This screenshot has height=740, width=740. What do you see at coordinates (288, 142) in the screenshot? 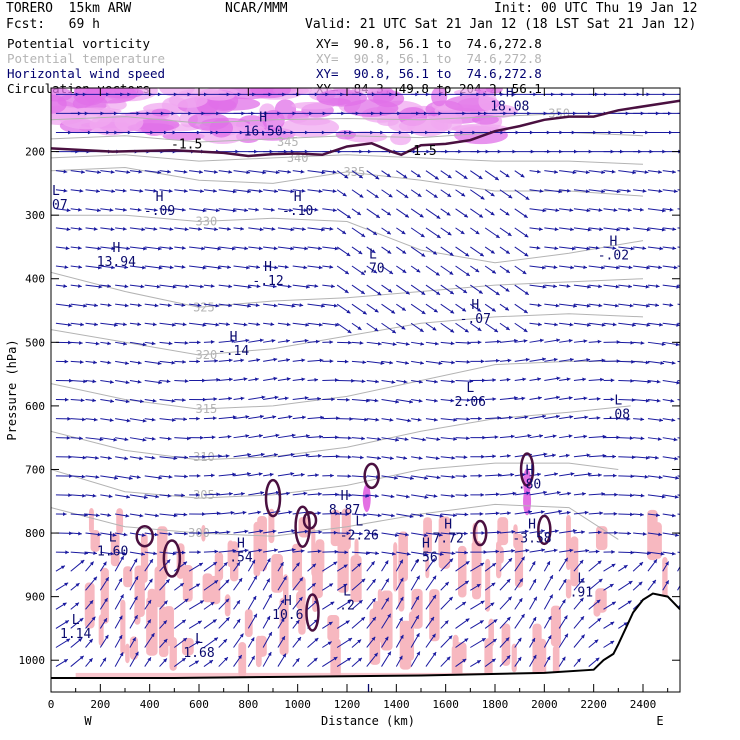
I see `theta-contour-label: 345` at bounding box center [288, 142].